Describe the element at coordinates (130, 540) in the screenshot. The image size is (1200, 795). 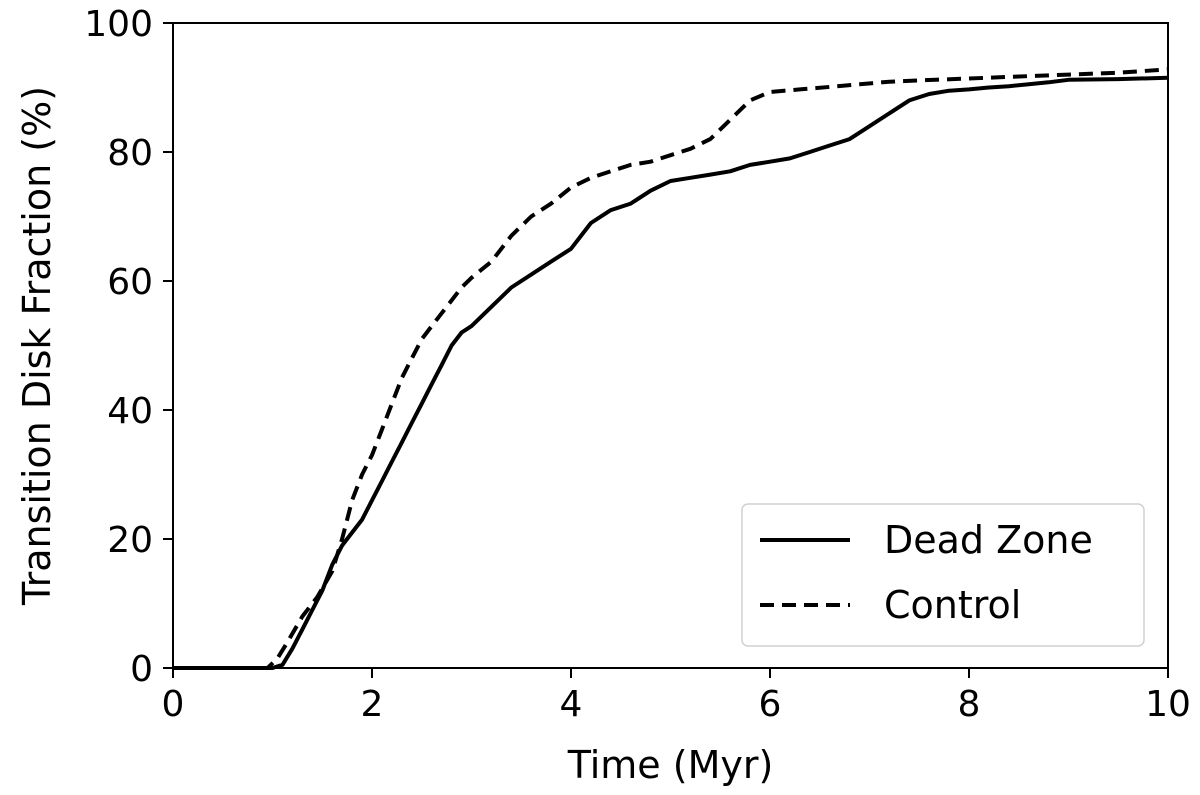
I see `y-tick-label: 20` at that location.